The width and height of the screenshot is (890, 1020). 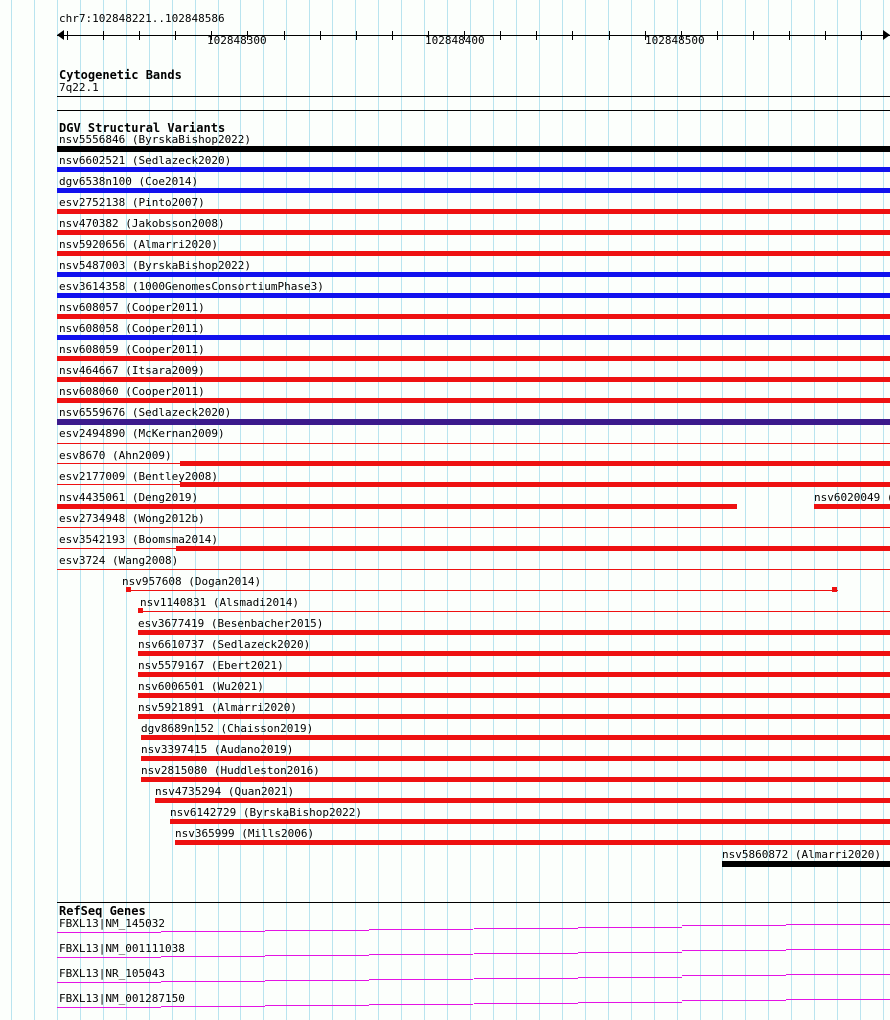 What do you see at coordinates (191, 286) in the screenshot?
I see `dgv-variant-label: esv3614358 (1000GenomesConsortiumPhase3)` at bounding box center [191, 286].